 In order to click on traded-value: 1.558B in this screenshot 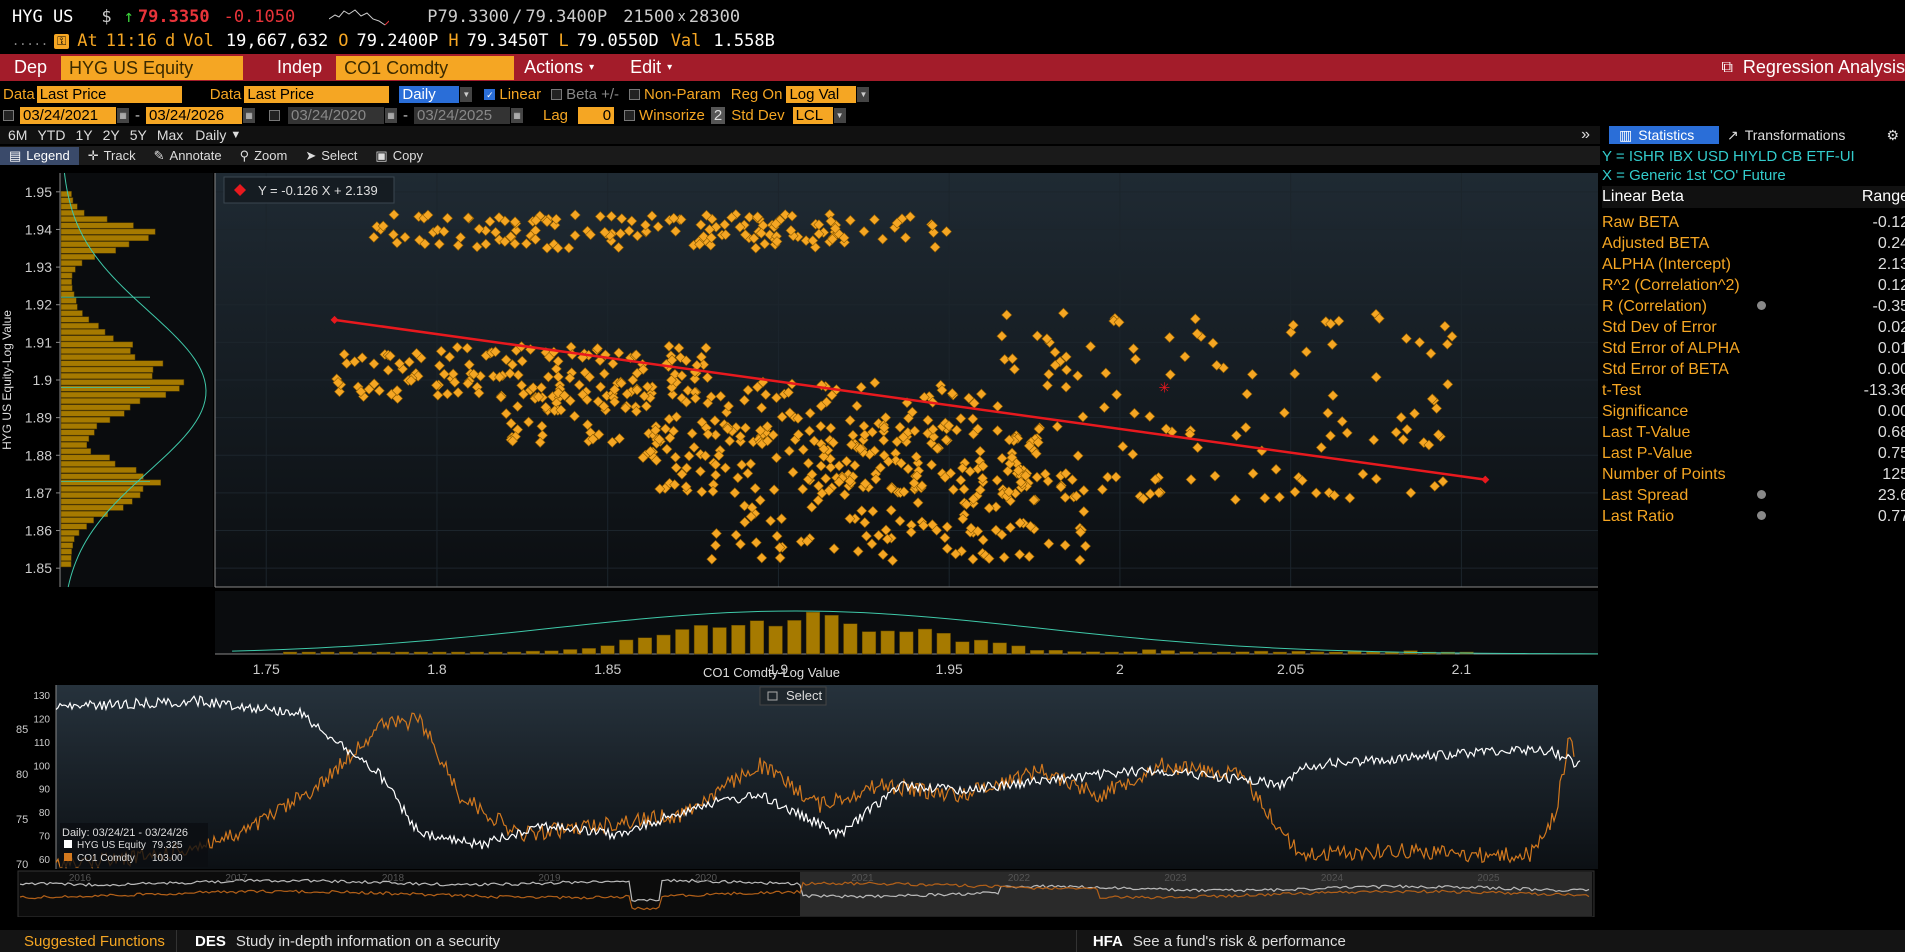, I will do `click(744, 41)`.